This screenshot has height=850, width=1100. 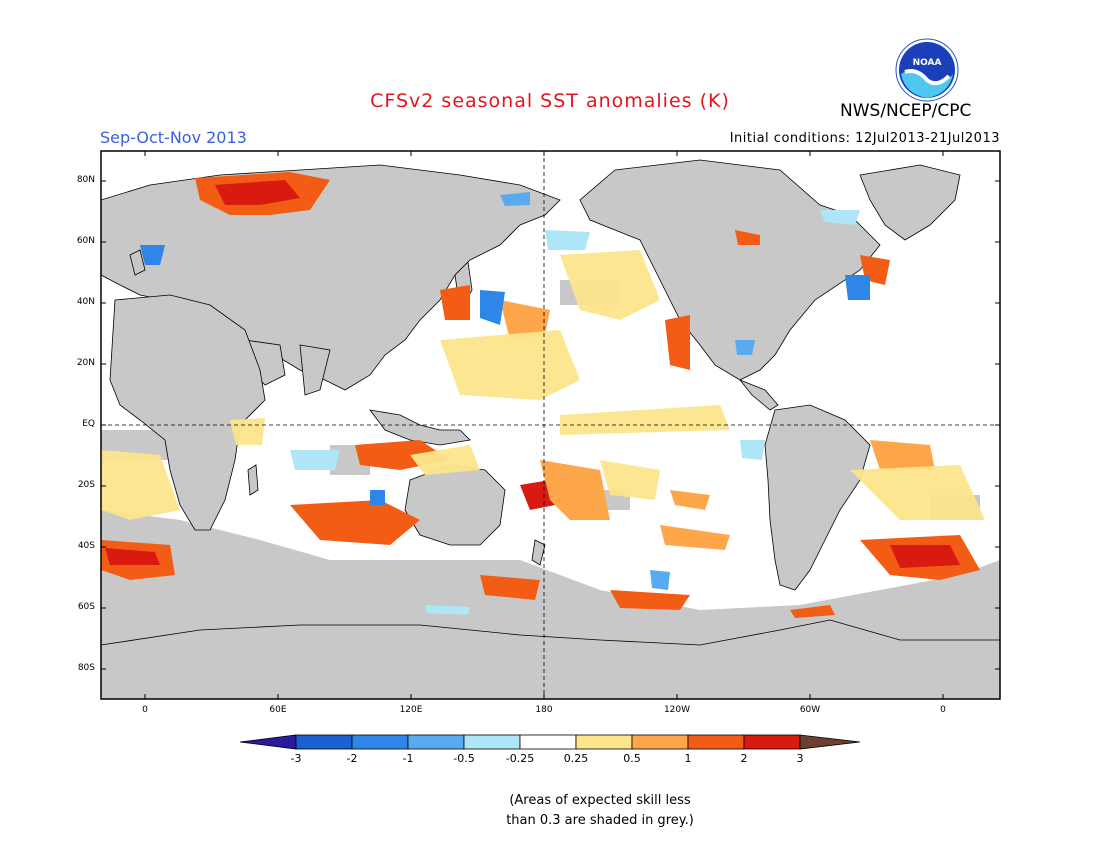 I want to click on lat-label-40s: 40S, so click(x=86, y=546).